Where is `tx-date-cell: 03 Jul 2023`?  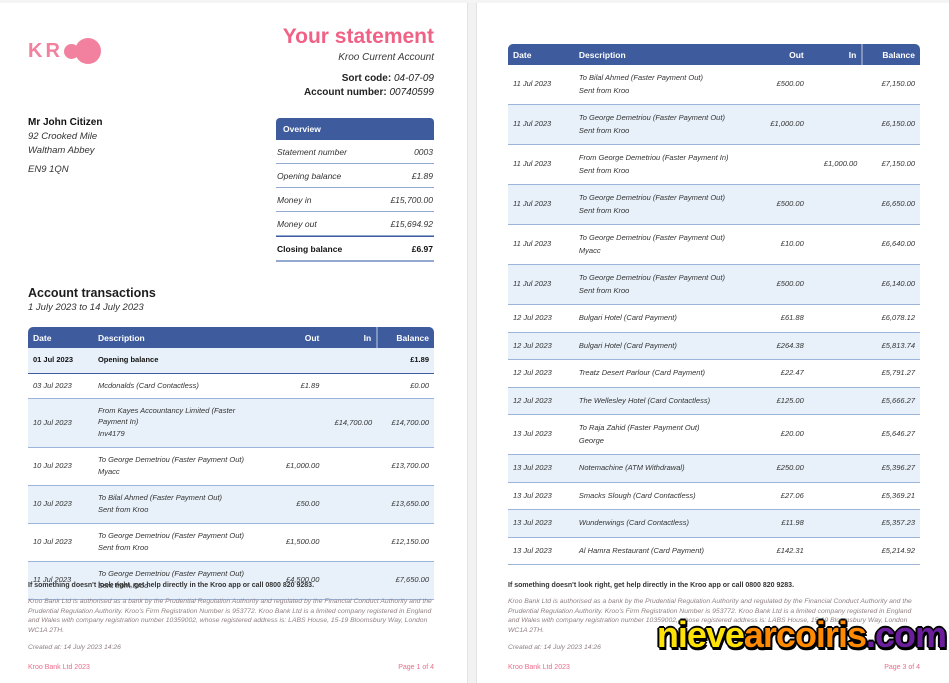
tx-date-cell: 03 Jul 2023 is located at coordinates (60, 386).